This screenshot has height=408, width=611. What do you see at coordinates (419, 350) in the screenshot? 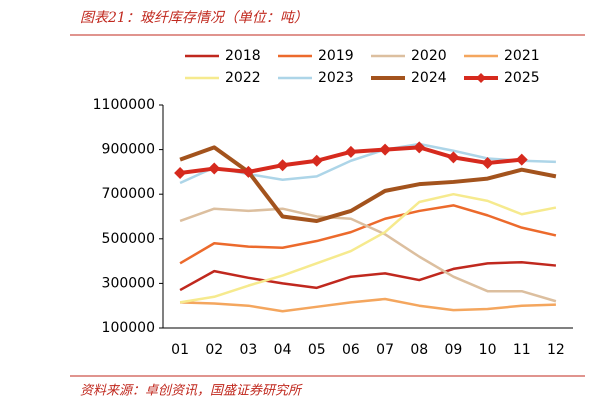
I see `x-tick-label: 08` at bounding box center [419, 350].